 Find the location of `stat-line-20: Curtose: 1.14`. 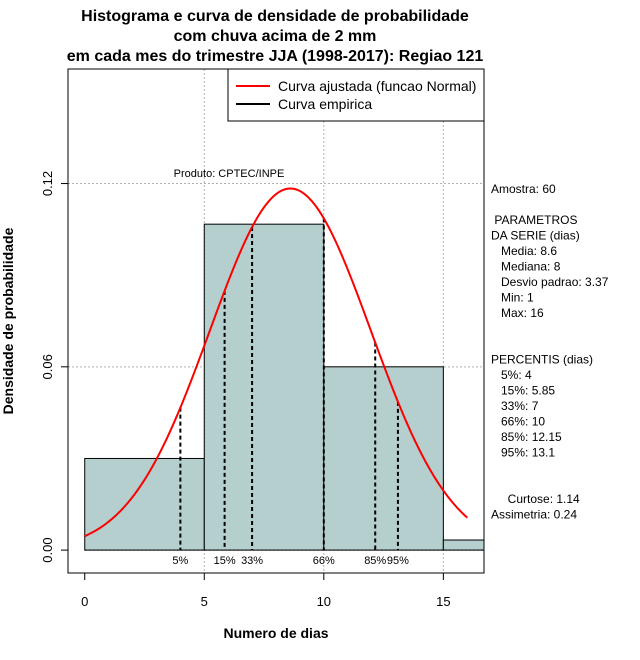

stat-line-20: Curtose: 1.14 is located at coordinates (535, 499).